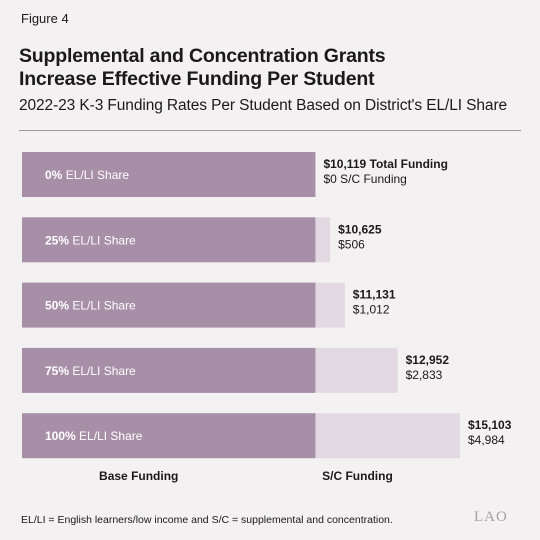  I want to click on category-label: 100% EL/LI Share, so click(94, 436).